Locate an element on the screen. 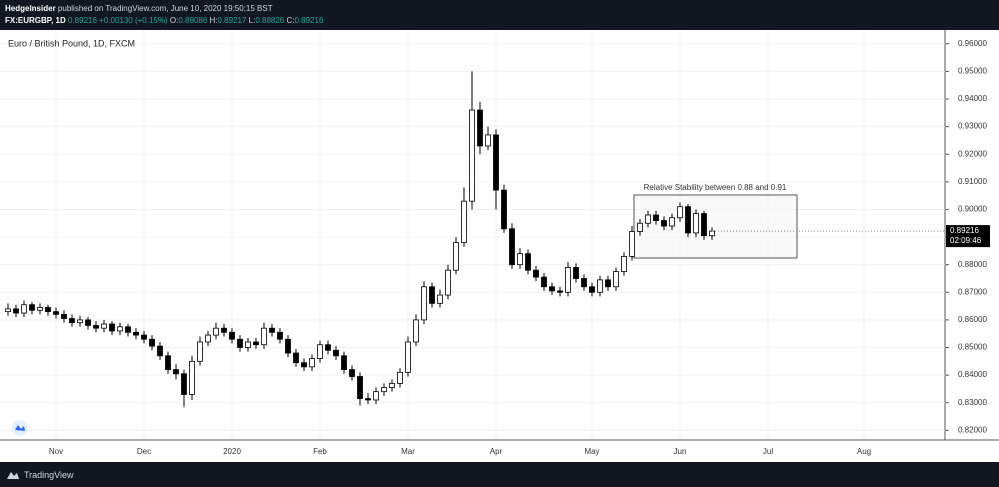  x-tick-label: Jun is located at coordinates (680, 451).